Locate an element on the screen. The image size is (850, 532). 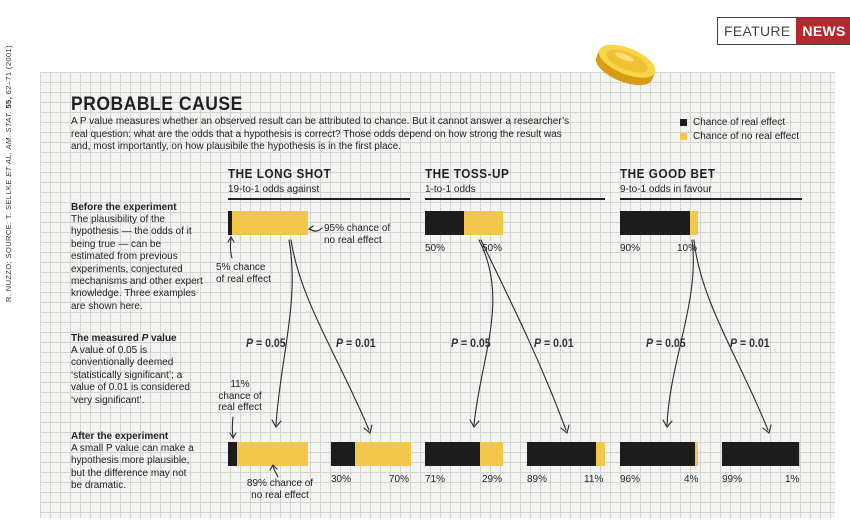
feature-label: FEATURE is located at coordinates (757, 31).